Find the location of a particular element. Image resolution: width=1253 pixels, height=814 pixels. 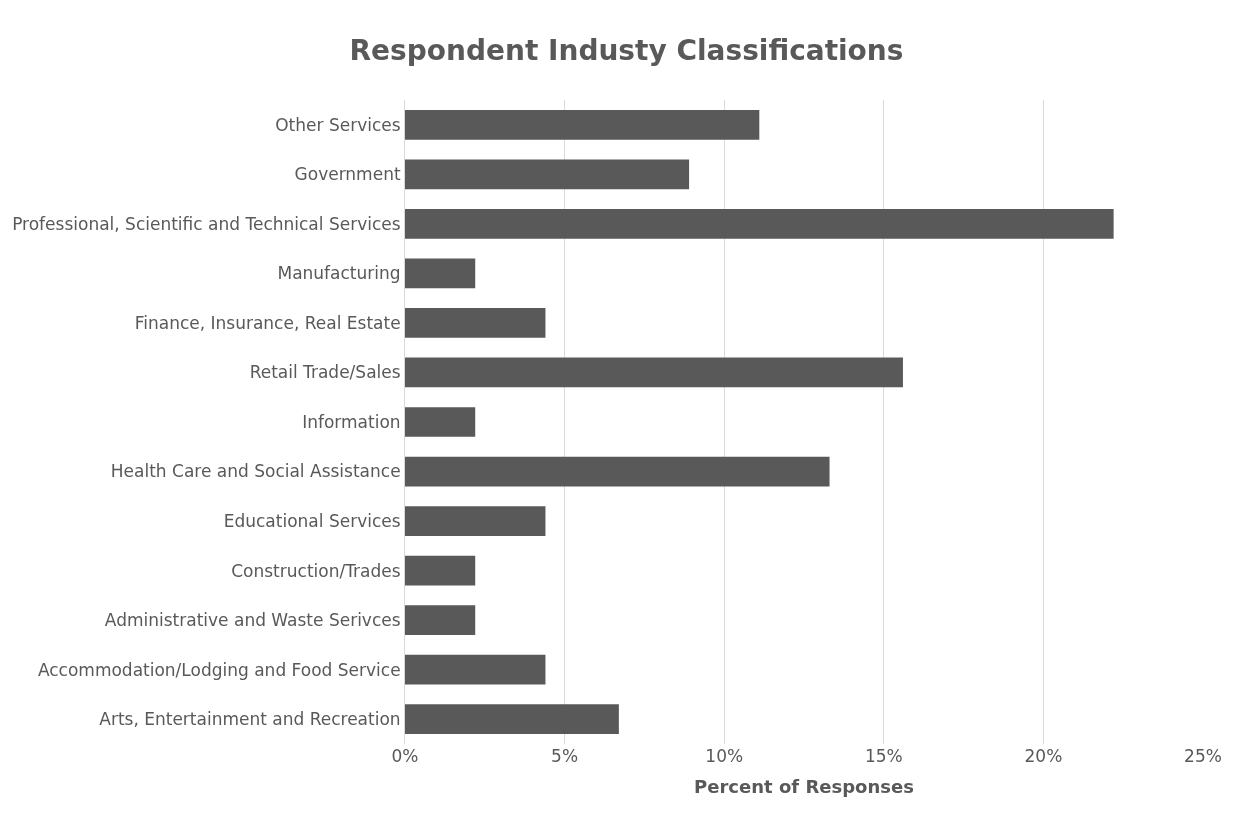

y-tick-label: Health Care and Social Assistance is located at coordinates (255, 471).